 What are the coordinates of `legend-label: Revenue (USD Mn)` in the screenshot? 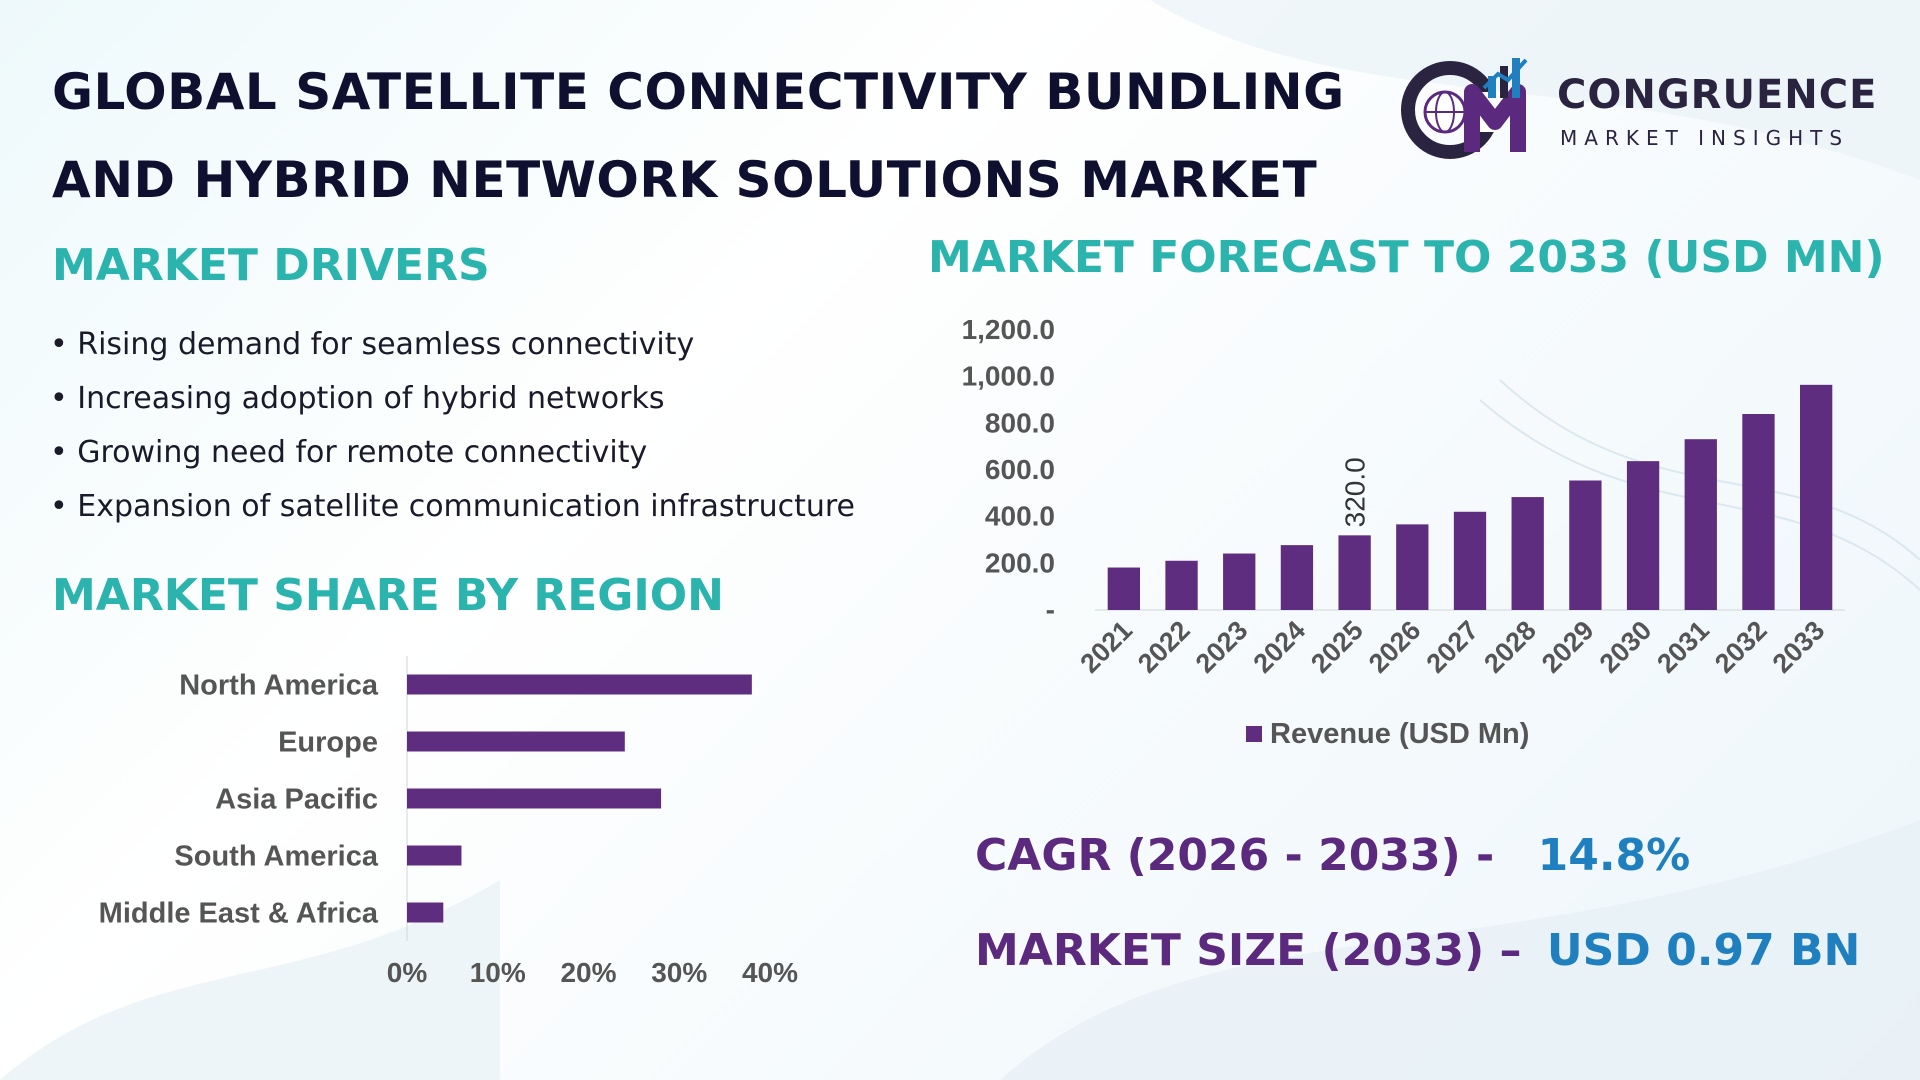 It's located at (1399, 734).